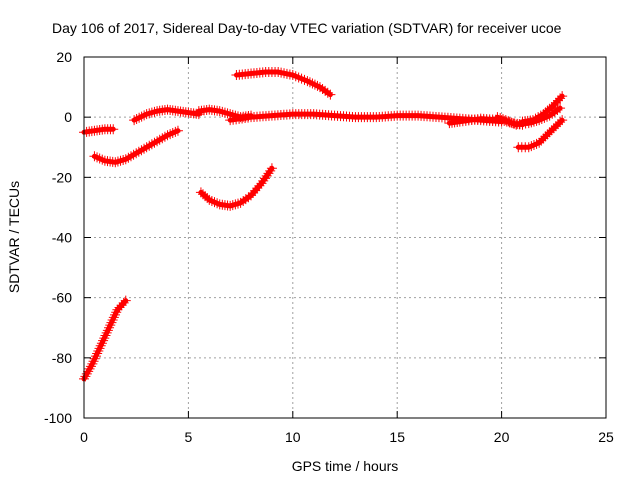 The image size is (640, 485). Describe the element at coordinates (62, 238) in the screenshot. I see `y-tick-label: -40` at that location.